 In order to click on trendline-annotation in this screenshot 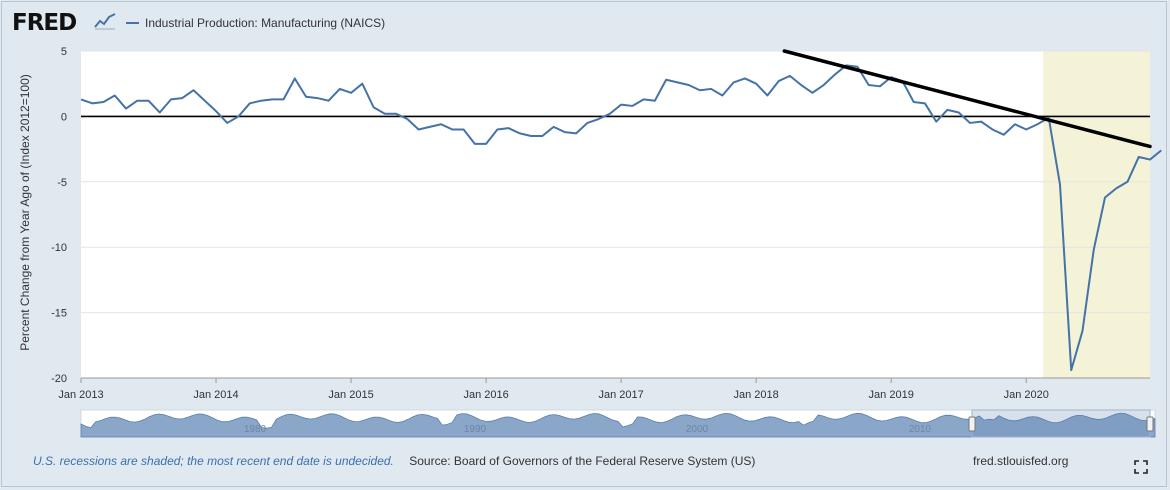, I will do `click(967, 99)`.